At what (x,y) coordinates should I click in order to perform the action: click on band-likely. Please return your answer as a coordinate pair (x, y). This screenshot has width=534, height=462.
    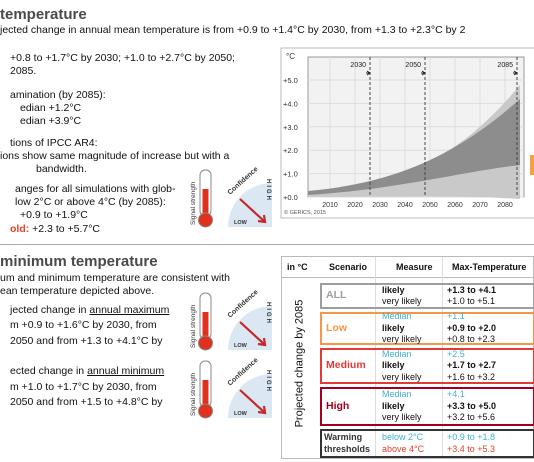
    Looking at the image, I should click on (414, 147).